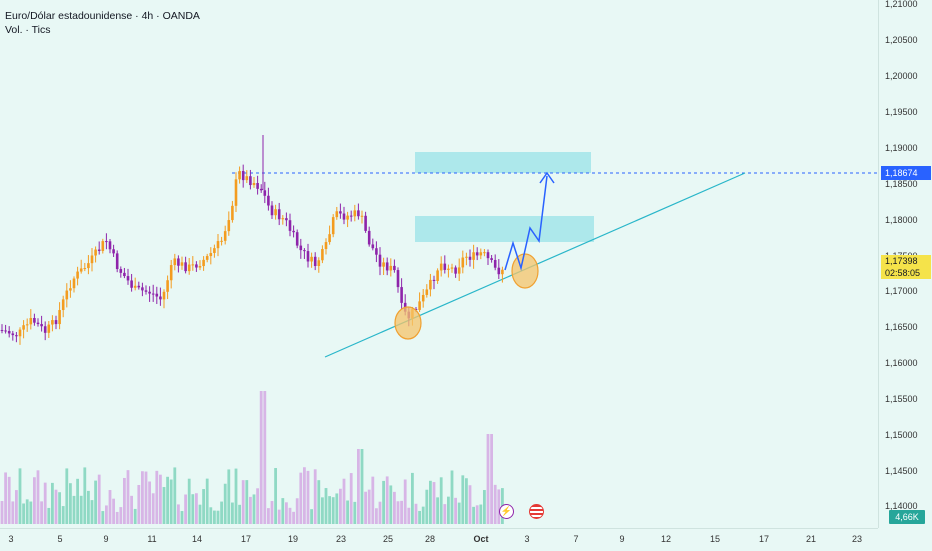 Image resolution: width=932 pixels, height=551 pixels. What do you see at coordinates (28, 30) in the screenshot?
I see `volume-legend: Vol. · Tics` at bounding box center [28, 30].